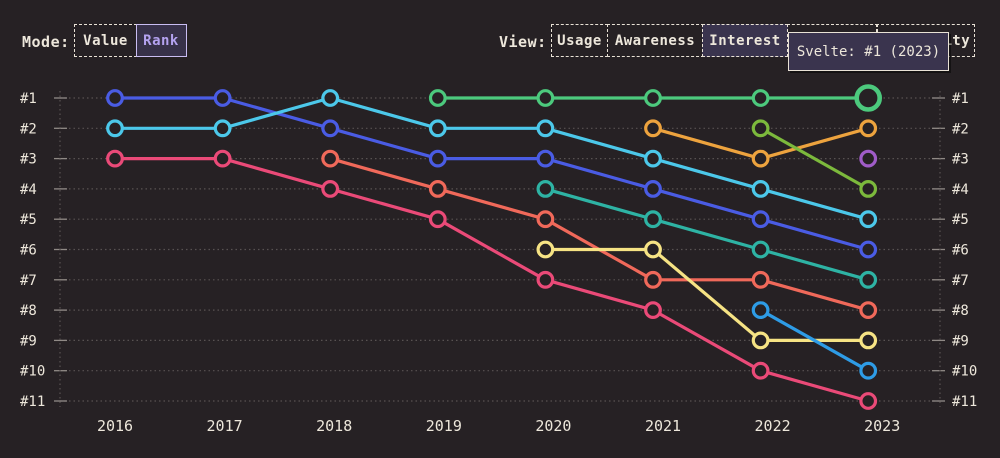 Image resolution: width=1000 pixels, height=458 pixels. I want to click on y-axis-label-right: #1, so click(960, 99).